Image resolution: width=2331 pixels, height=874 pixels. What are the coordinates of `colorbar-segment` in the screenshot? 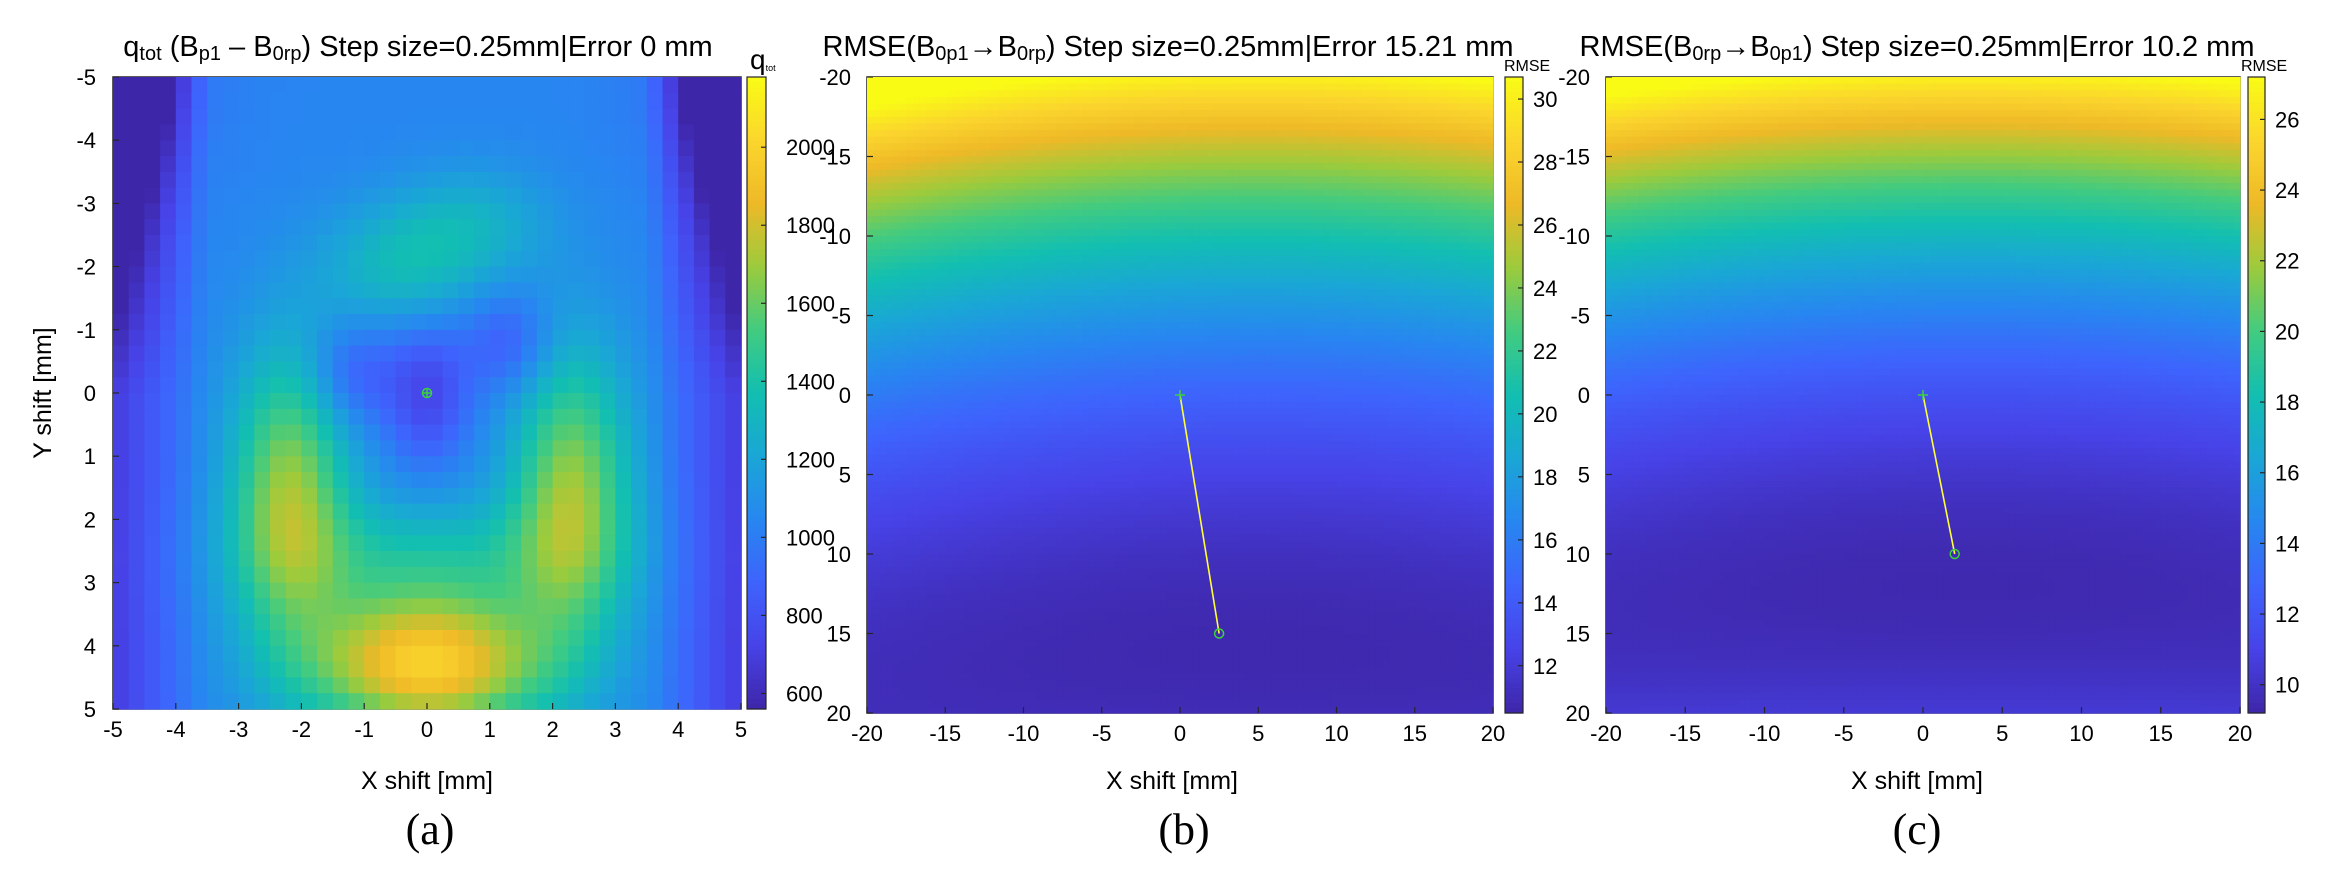 It's located at (756, 184).